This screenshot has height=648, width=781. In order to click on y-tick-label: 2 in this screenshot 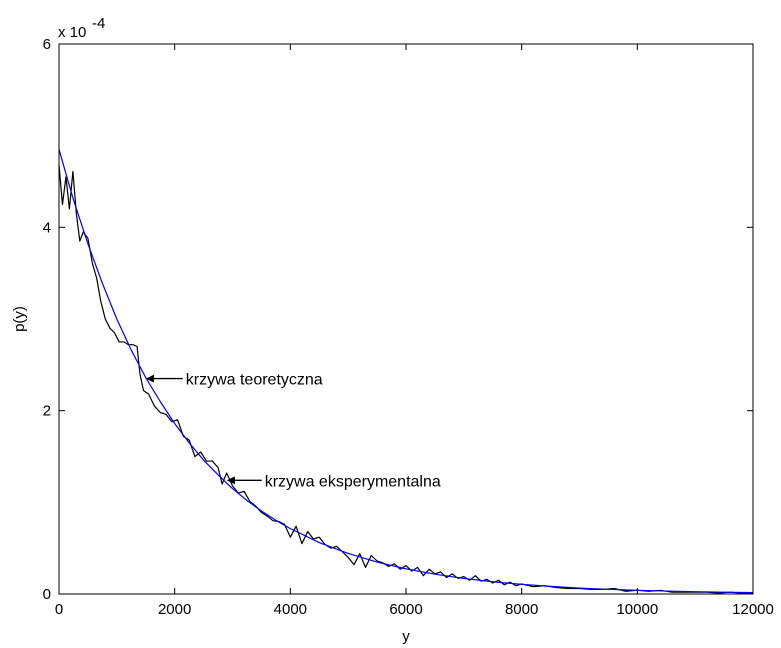, I will do `click(47, 411)`.